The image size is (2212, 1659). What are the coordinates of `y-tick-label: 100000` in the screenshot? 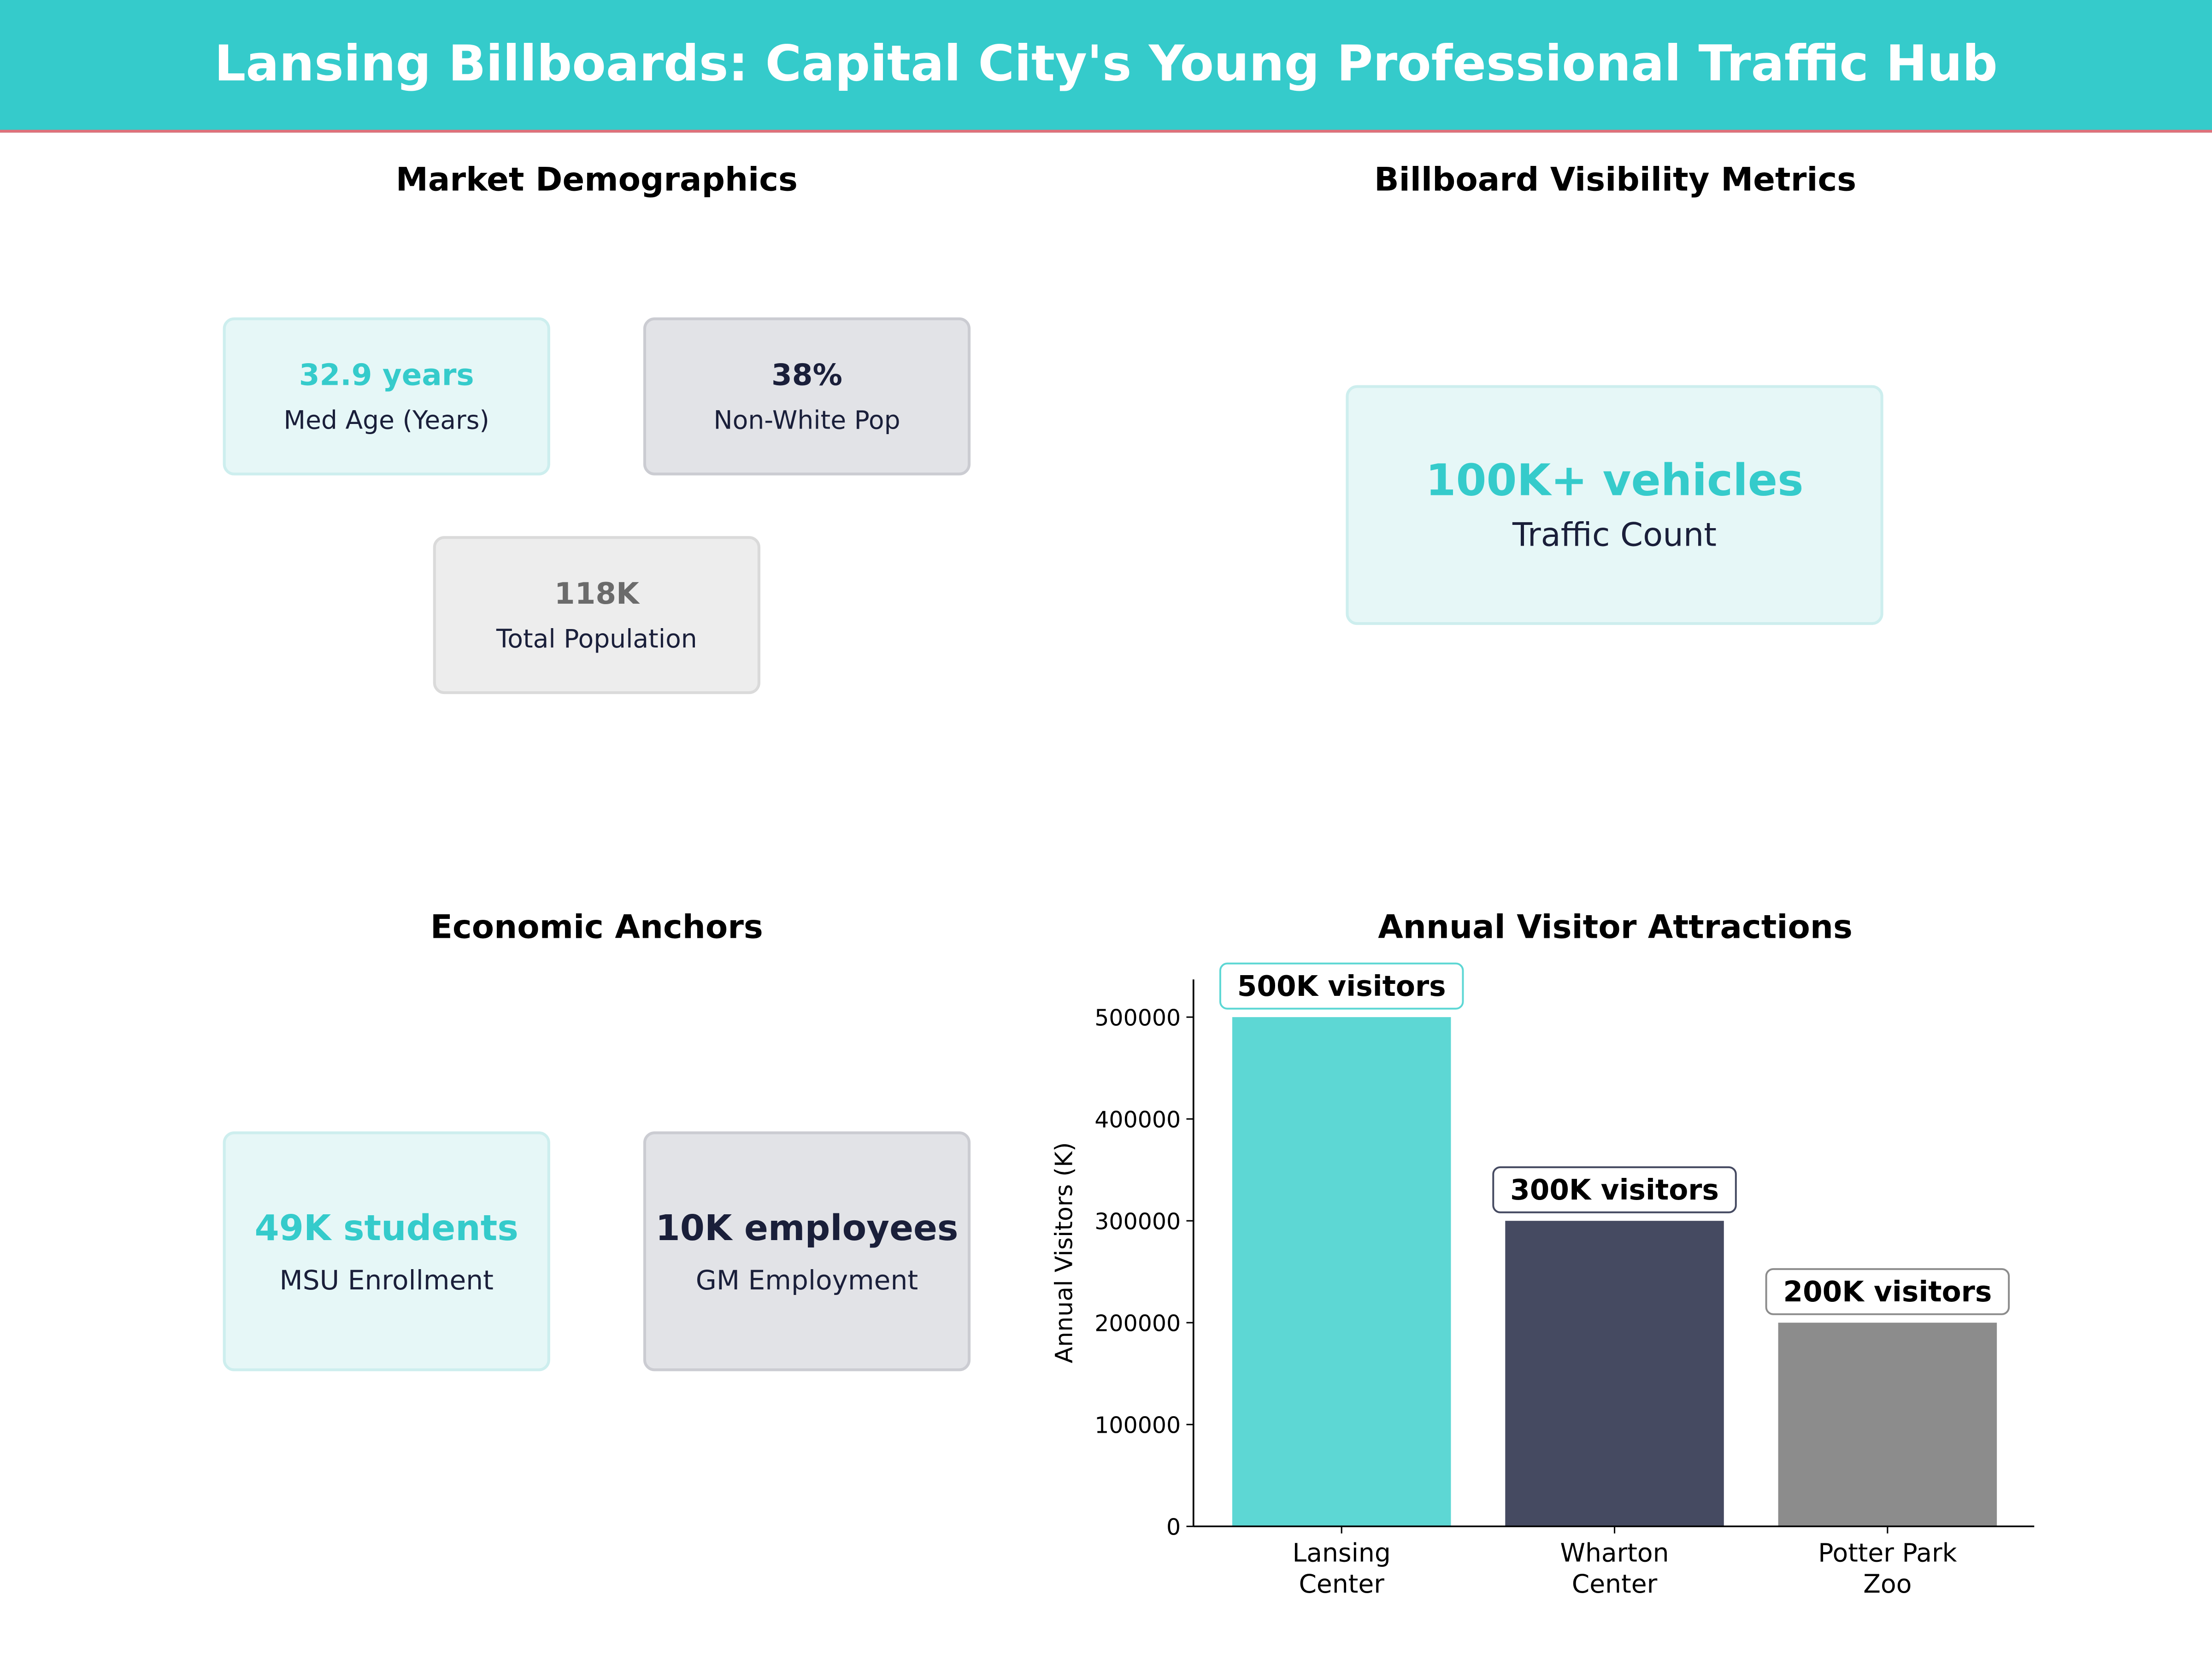 It's located at (1137, 1425).